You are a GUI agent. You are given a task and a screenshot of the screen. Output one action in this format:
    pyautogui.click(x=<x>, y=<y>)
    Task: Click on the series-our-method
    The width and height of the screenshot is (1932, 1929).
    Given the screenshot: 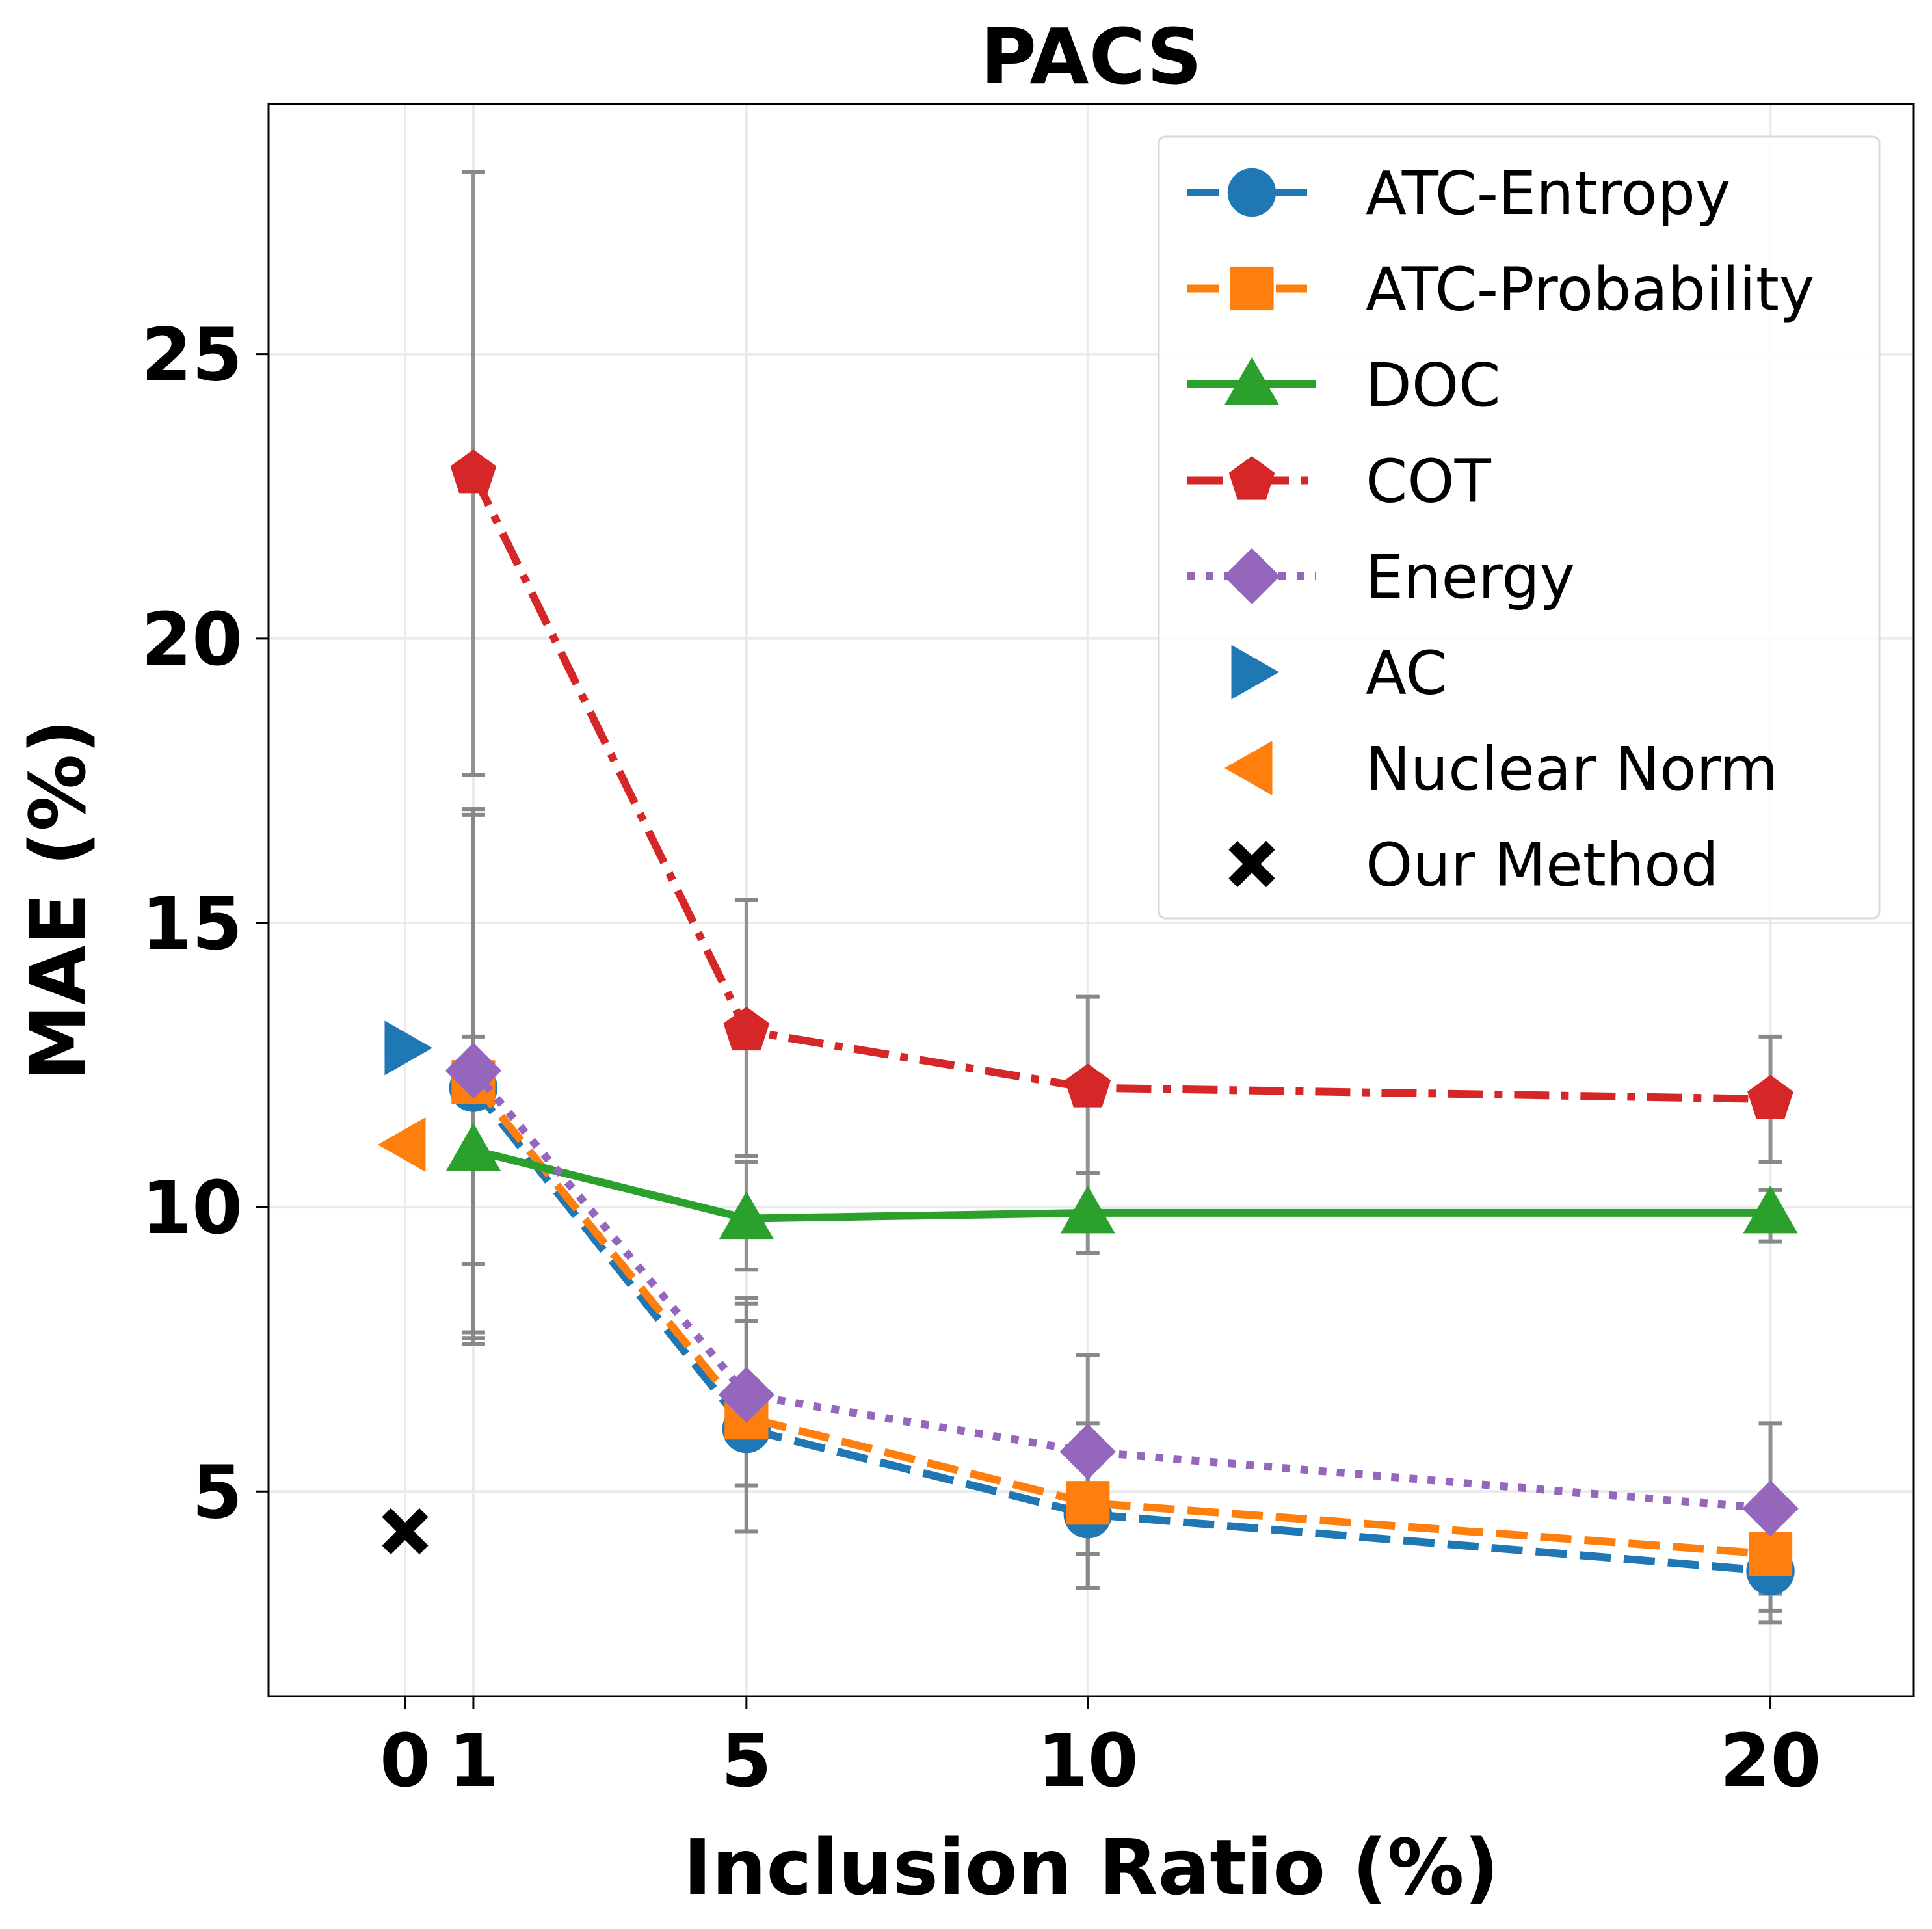 What is the action you would take?
    pyautogui.click(x=405, y=1531)
    